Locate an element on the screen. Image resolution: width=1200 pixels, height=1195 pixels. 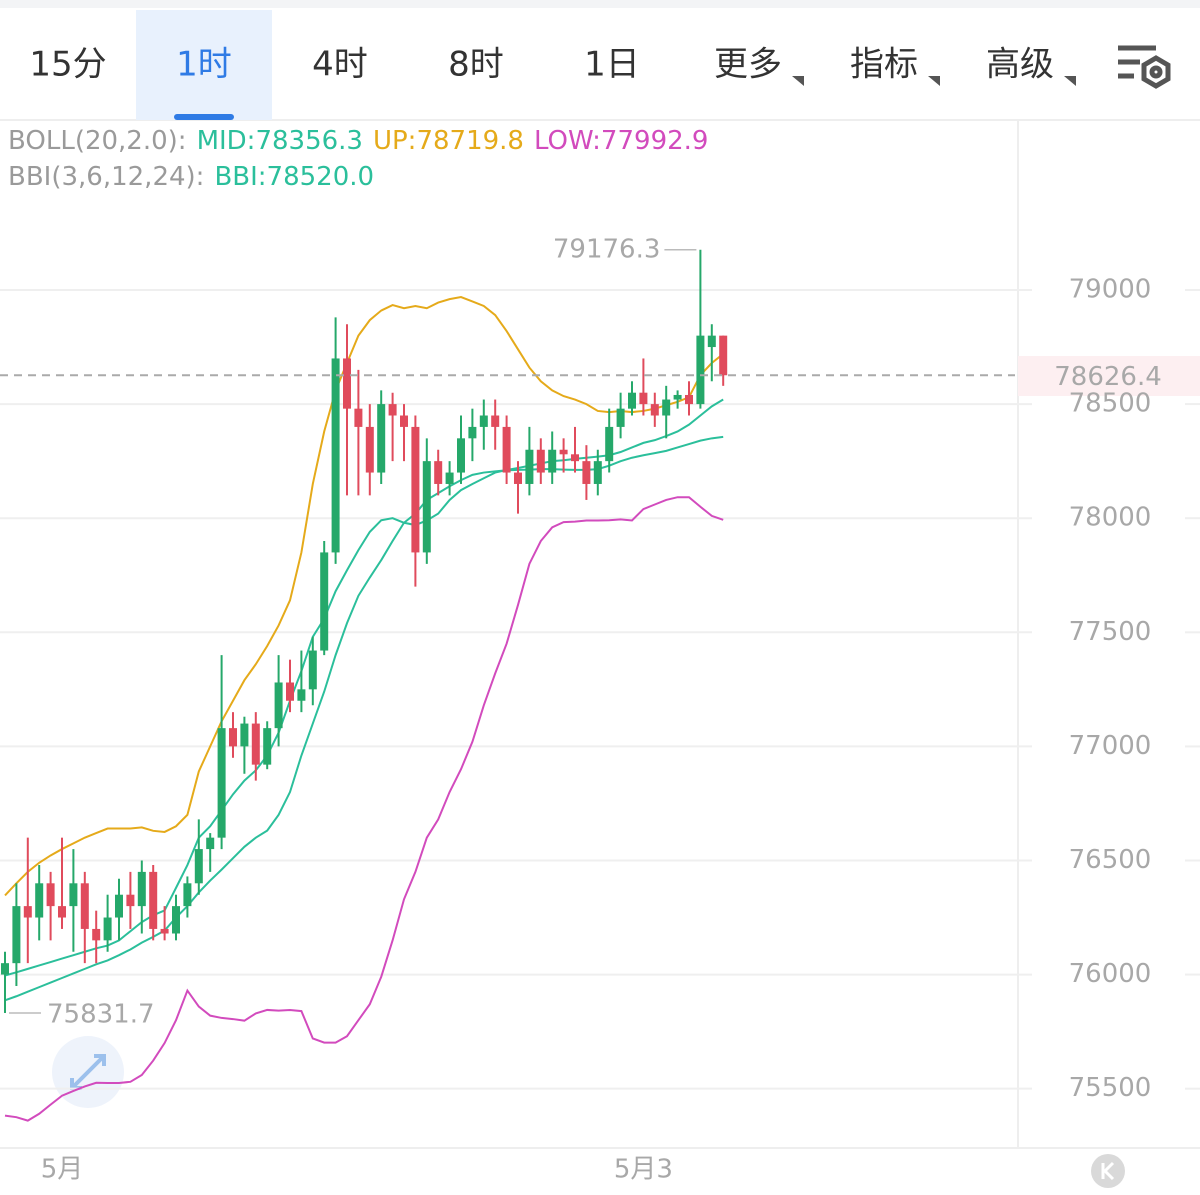
tab-selected-bg is located at coordinates (204, 65).